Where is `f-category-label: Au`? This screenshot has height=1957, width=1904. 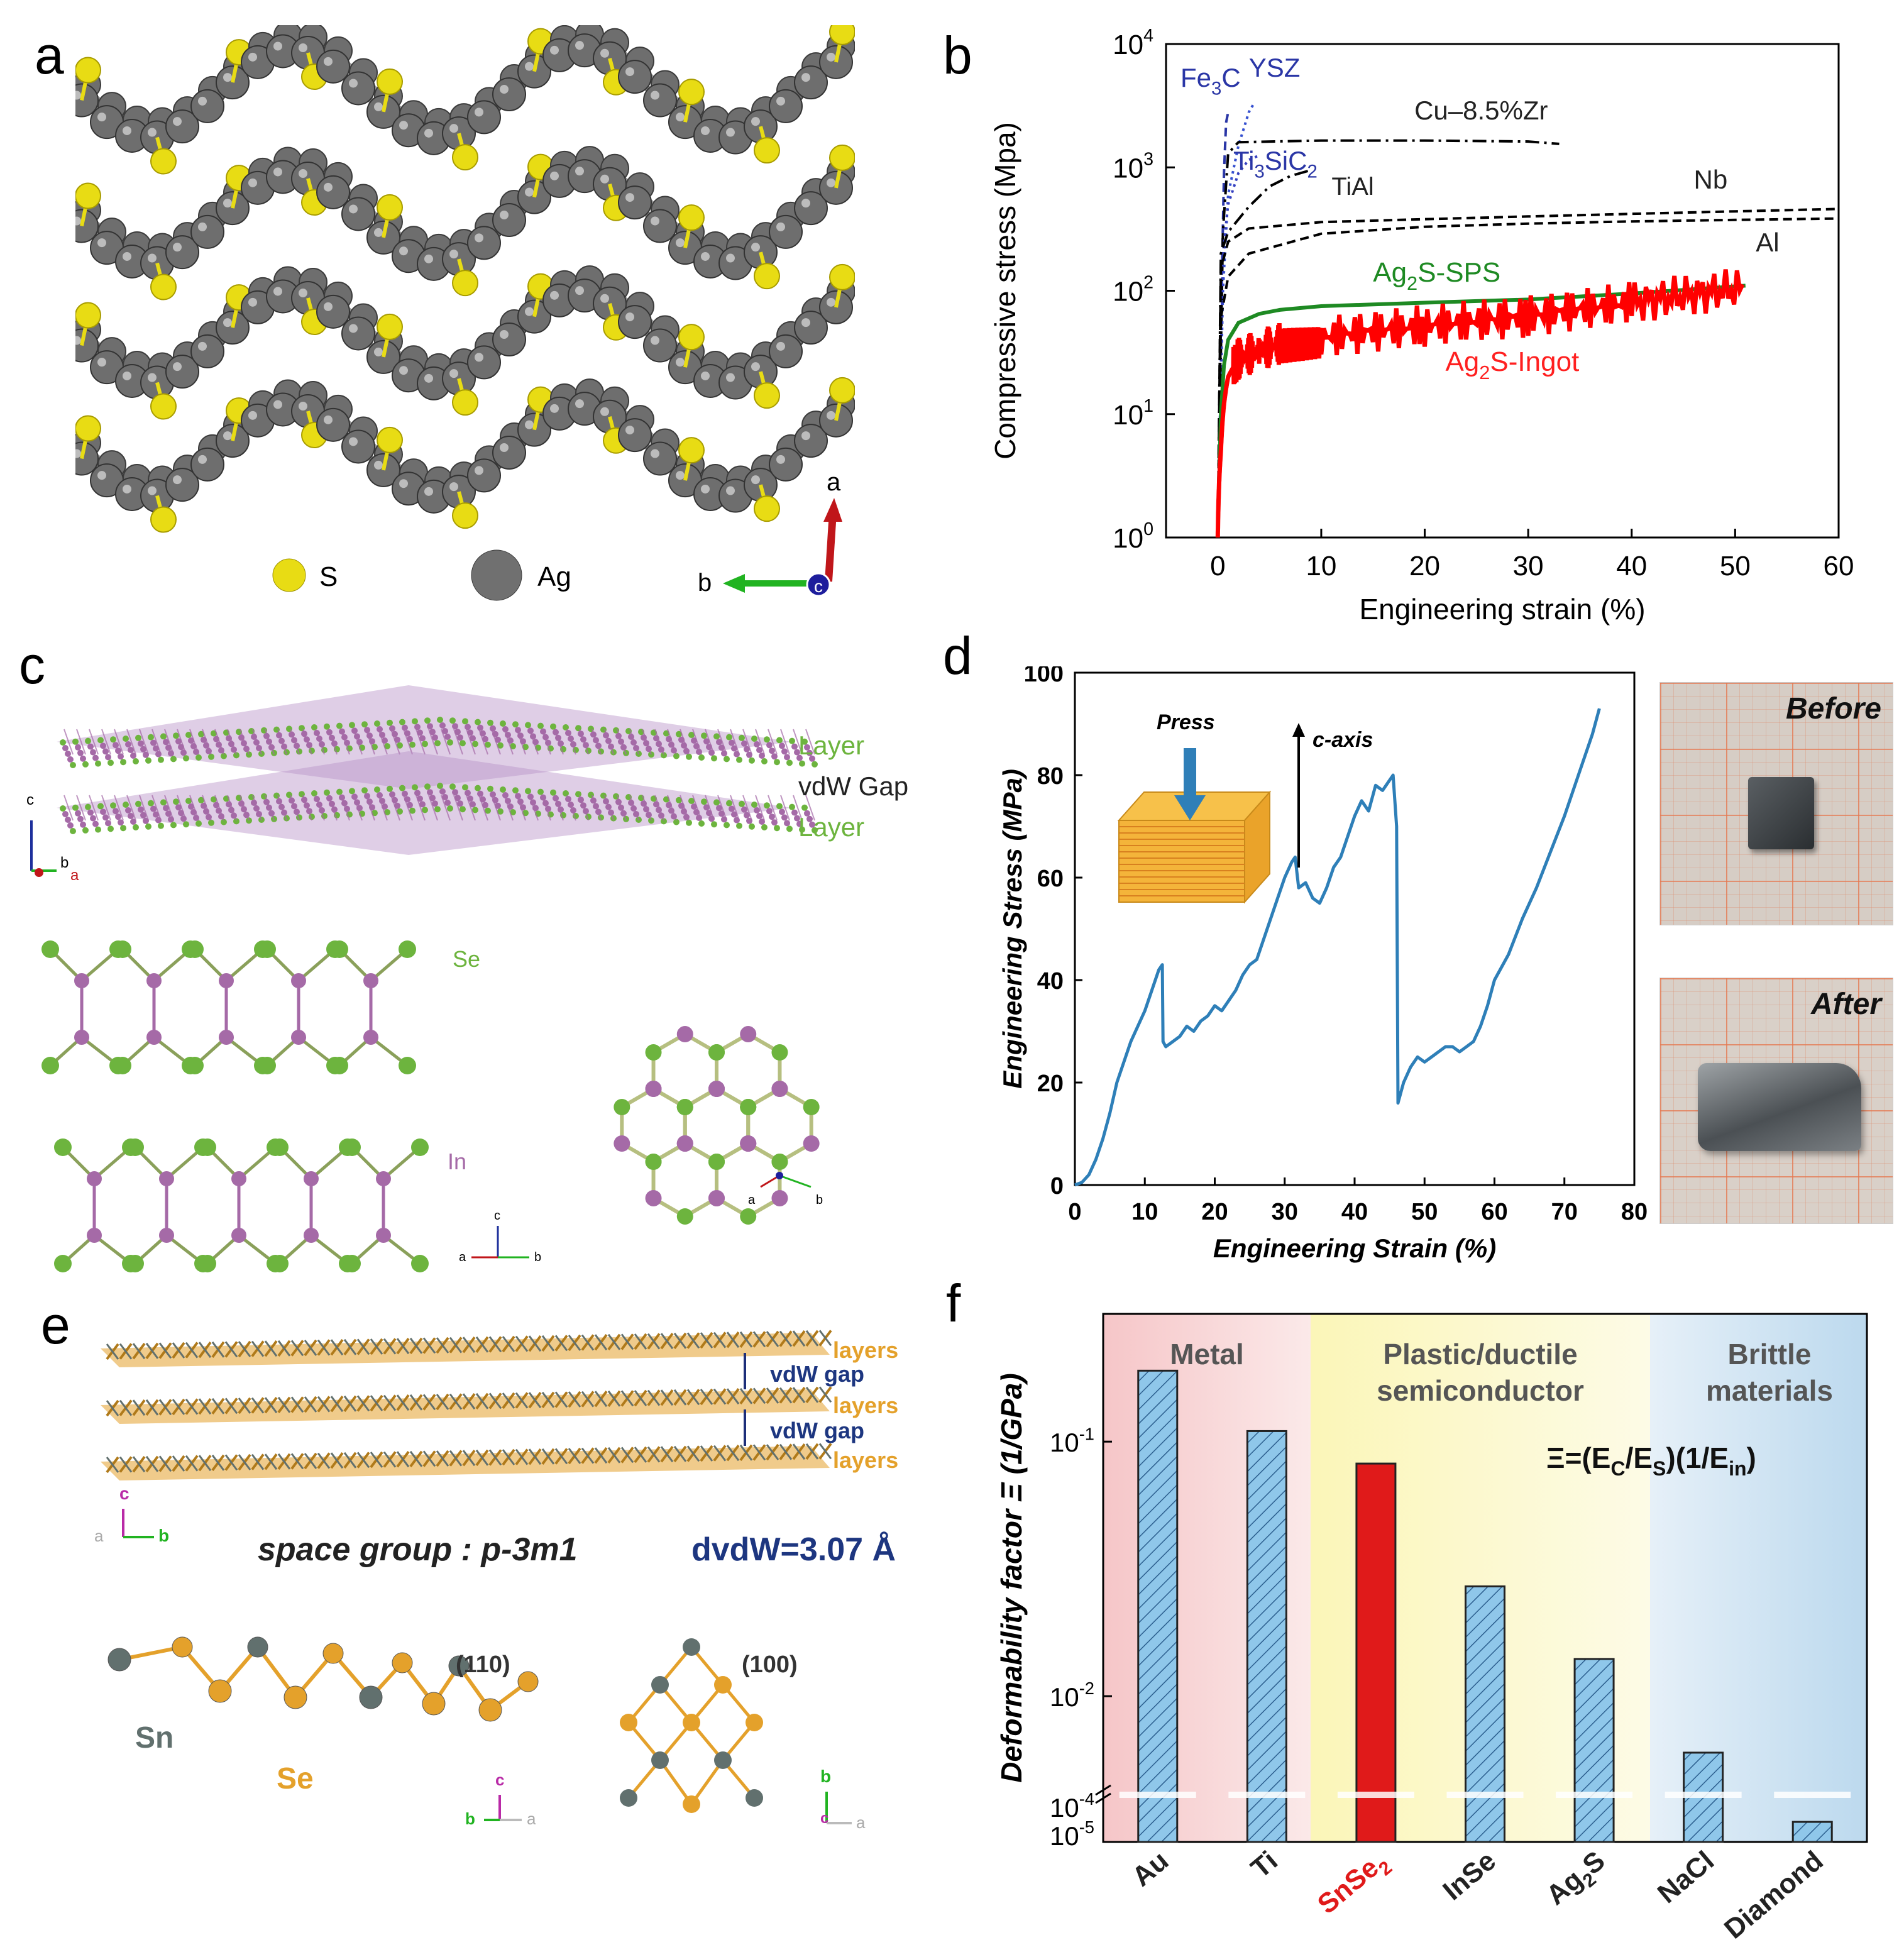 f-category-label: Au is located at coordinates (1150, 1868).